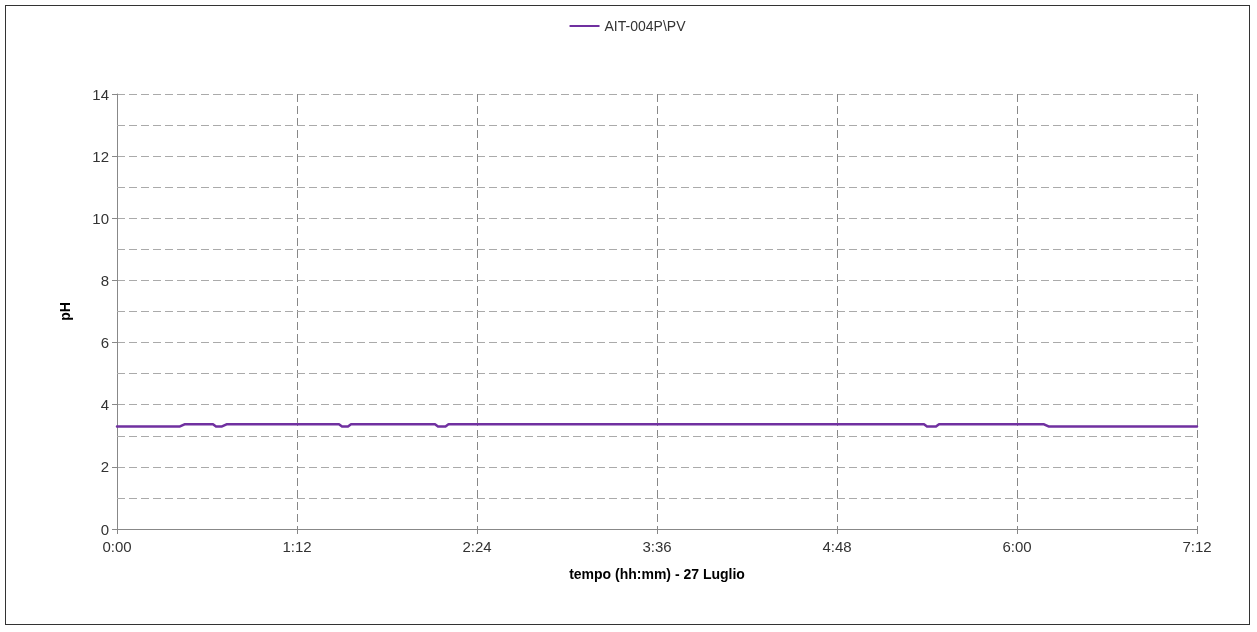 The width and height of the screenshot is (1257, 632). What do you see at coordinates (117, 546) in the screenshot?
I see `x-tick-label: 0:00` at bounding box center [117, 546].